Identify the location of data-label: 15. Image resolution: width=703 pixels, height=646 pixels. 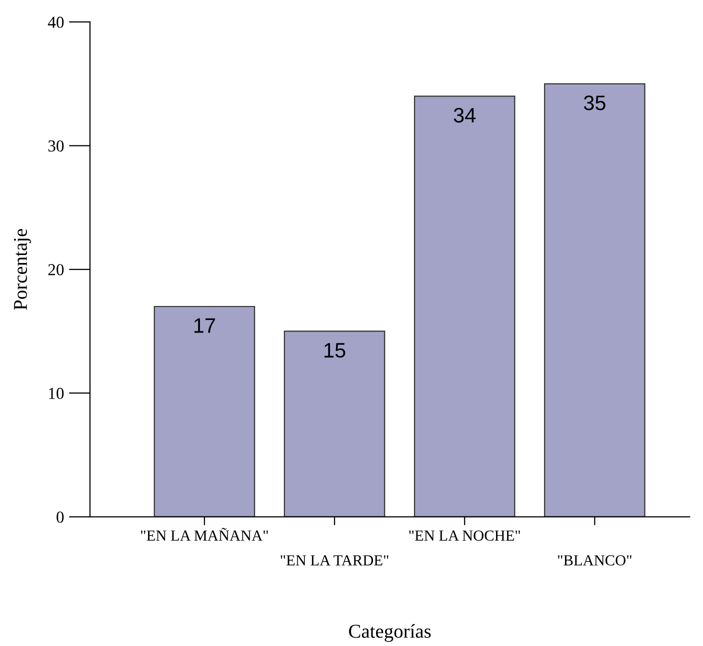
(335, 350).